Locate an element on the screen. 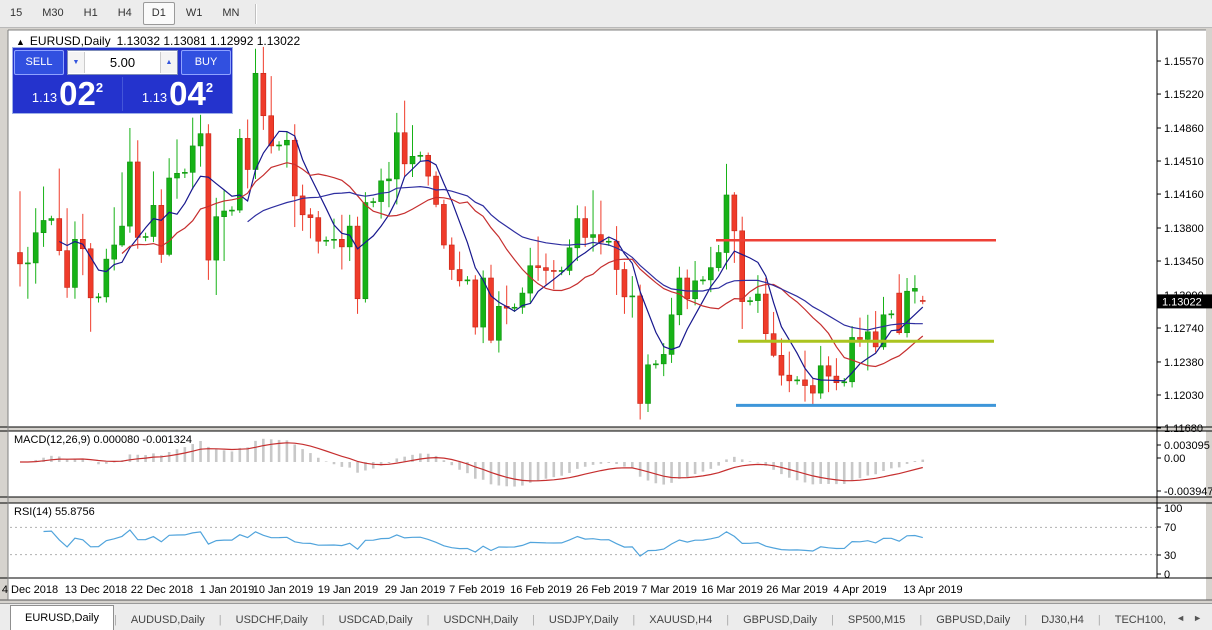 The height and width of the screenshot is (630, 1212). timeframe-toolbar: 15 M30 H1 H4 D1 W1 MN is located at coordinates (606, 14).